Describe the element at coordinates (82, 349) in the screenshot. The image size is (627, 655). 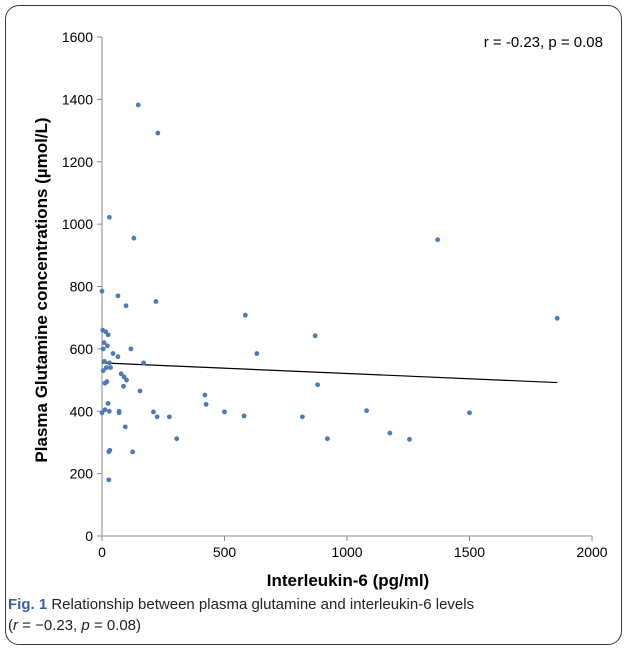
I see `y-tick-label: 600` at that location.